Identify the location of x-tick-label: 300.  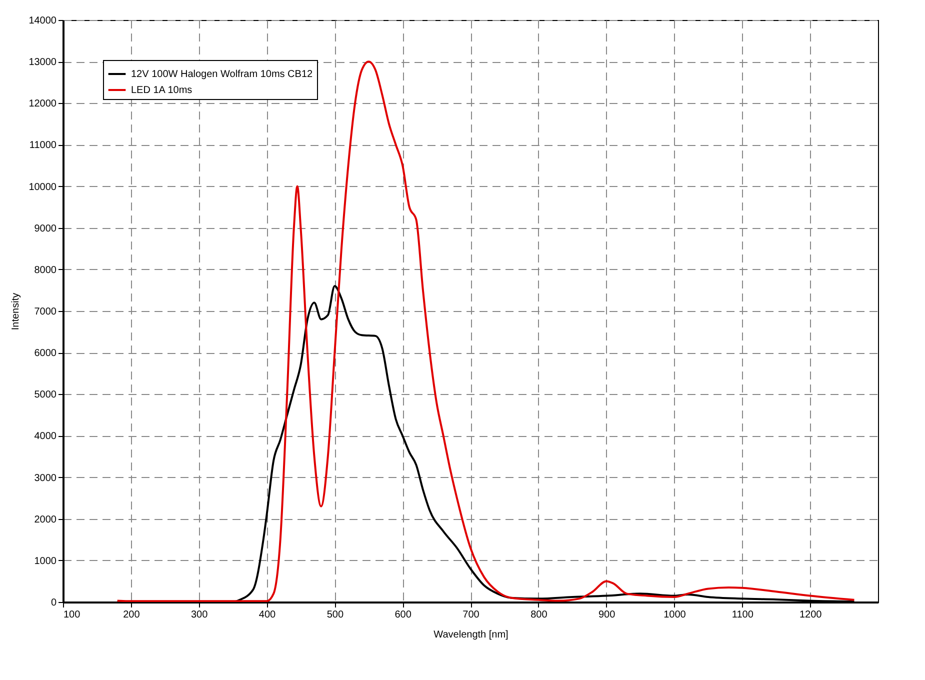
(199, 615).